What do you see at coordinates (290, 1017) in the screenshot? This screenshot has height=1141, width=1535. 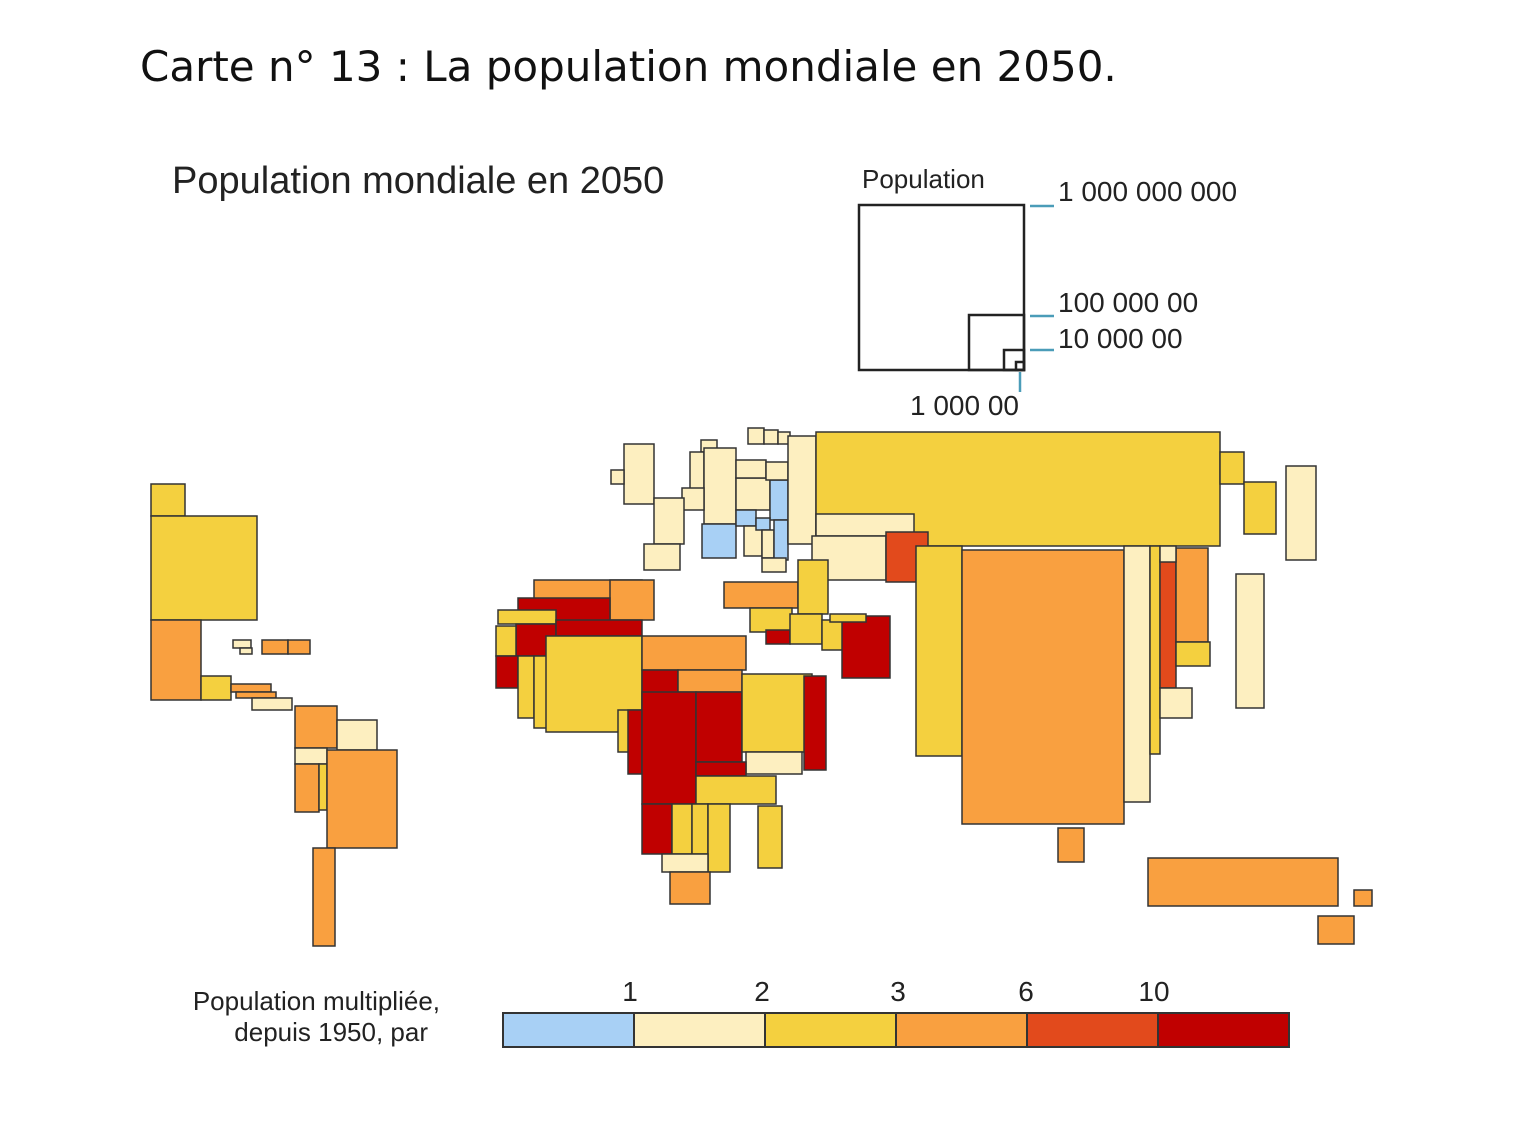 I see `color-legend-title: Population multipliée, depuis 1950, par` at bounding box center [290, 1017].